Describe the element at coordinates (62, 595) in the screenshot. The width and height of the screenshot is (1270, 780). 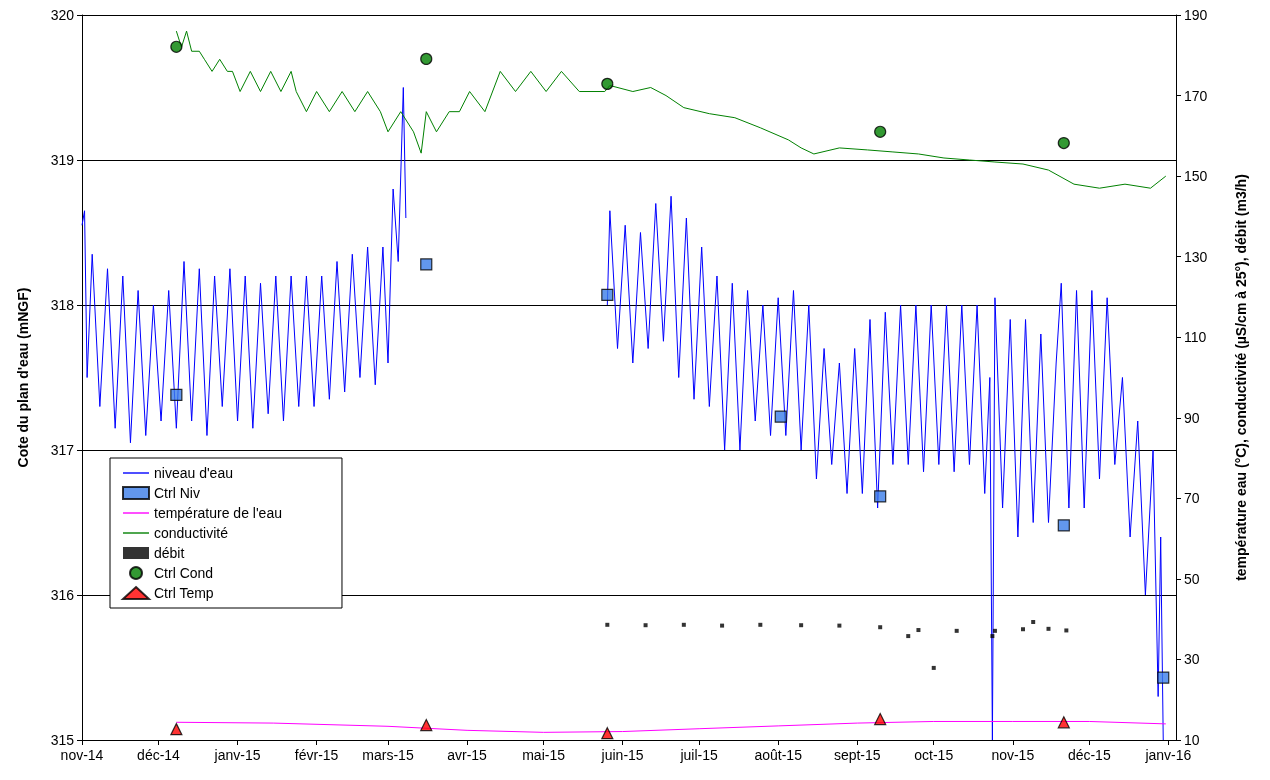
I see `y-tick-label: 316` at that location.